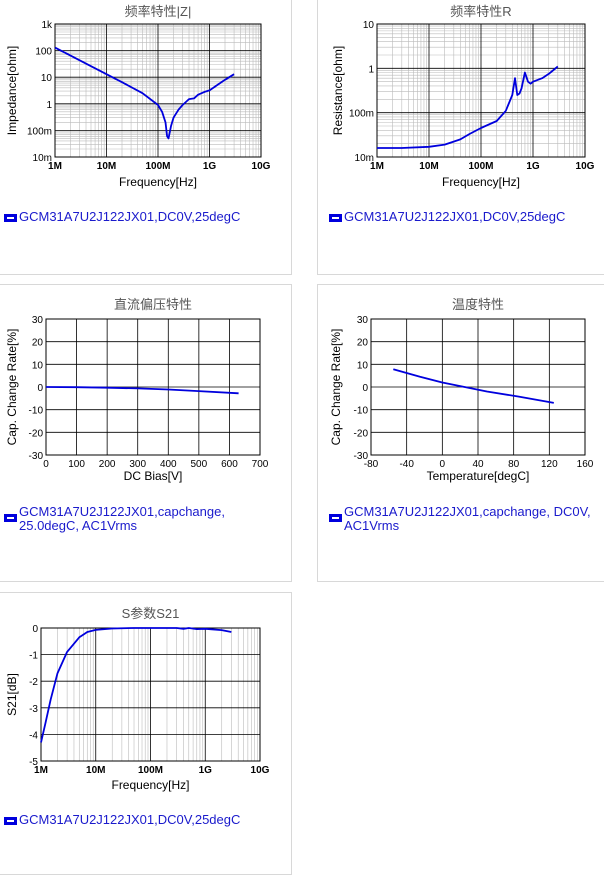  What do you see at coordinates (33, 656) in the screenshot?
I see `y-tick-label: -1` at bounding box center [33, 656].